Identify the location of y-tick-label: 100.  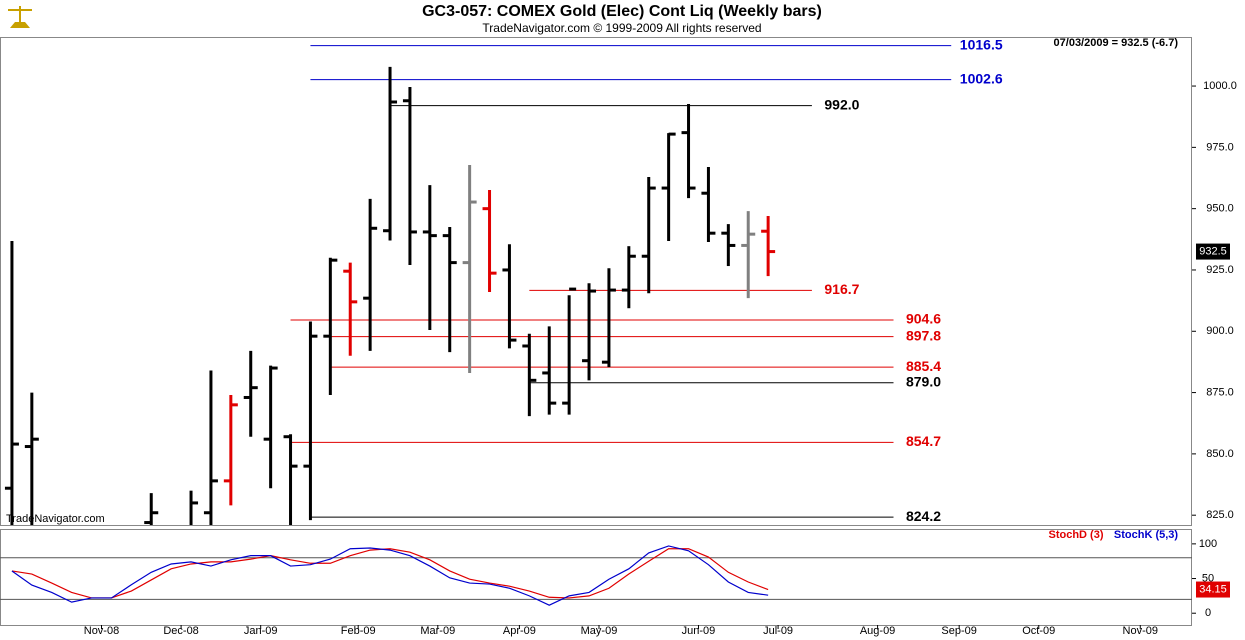
(1208, 544).